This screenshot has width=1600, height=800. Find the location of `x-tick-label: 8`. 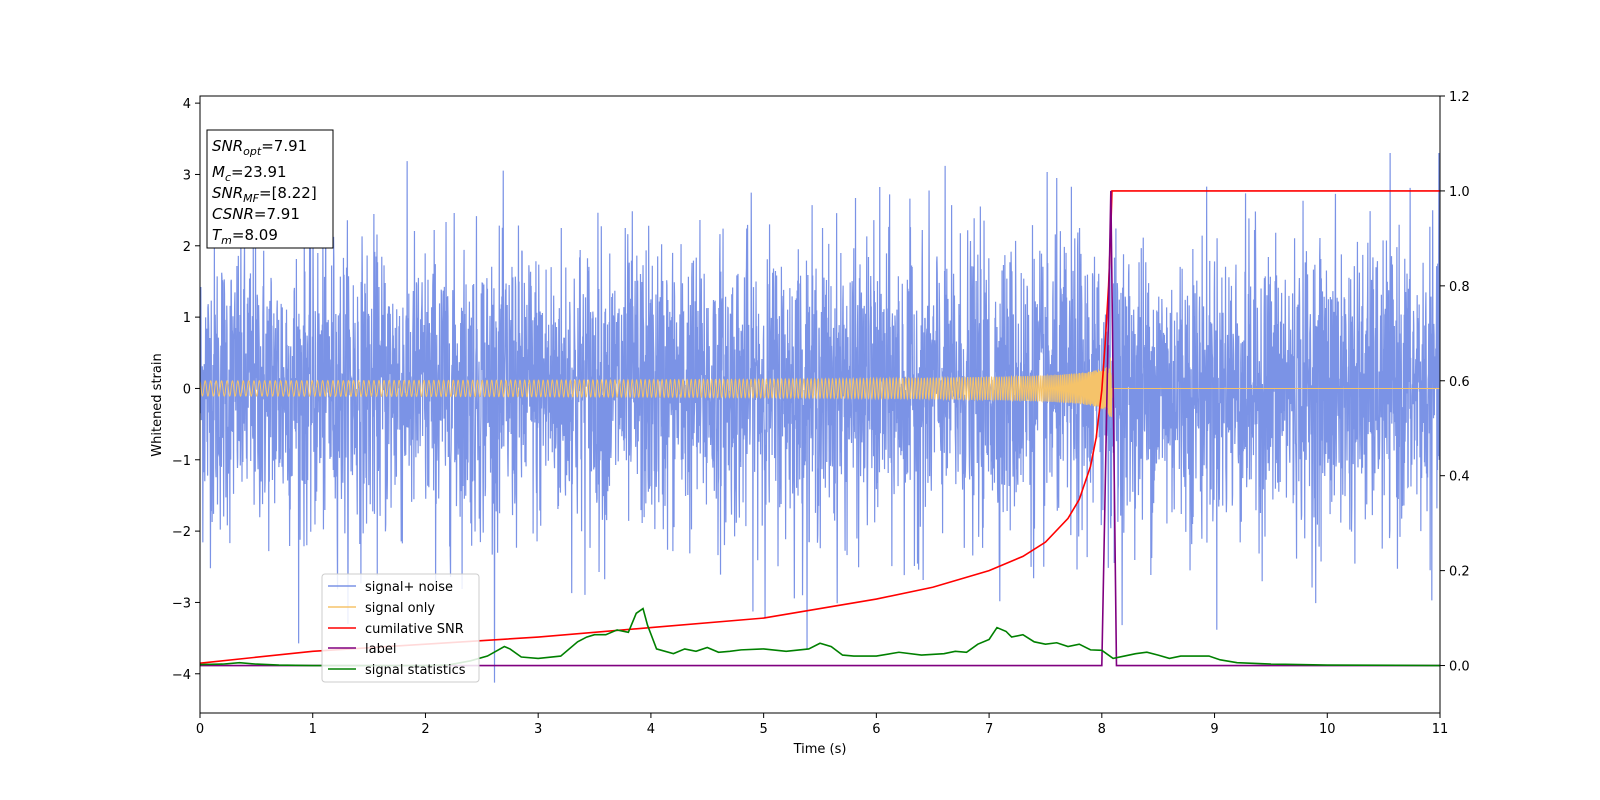

x-tick-label: 8 is located at coordinates (1102, 729).